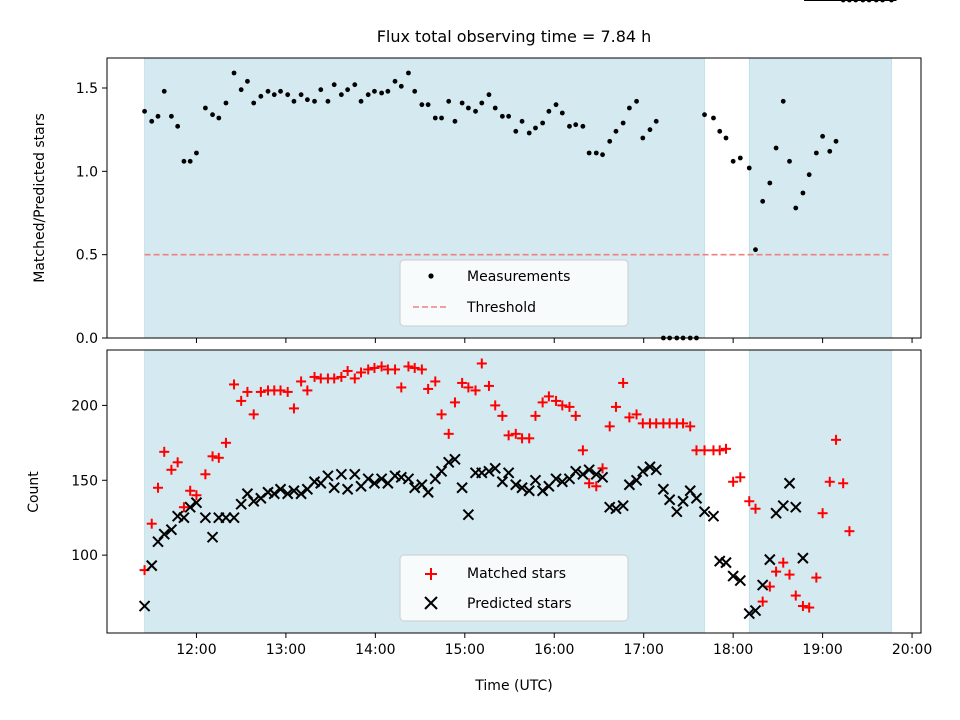  What do you see at coordinates (87, 89) in the screenshot?
I see `y-tick-label: 1.5` at bounding box center [87, 89].